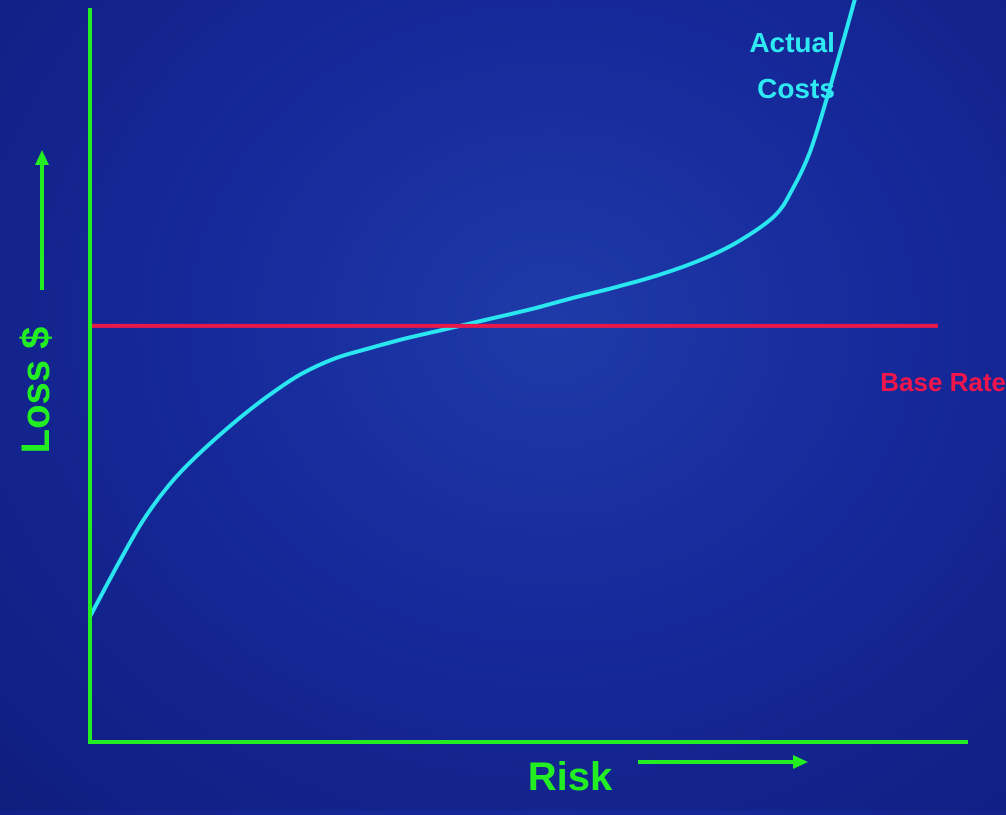  I want to click on base-rate-series-label: Base Rate, so click(943, 382).